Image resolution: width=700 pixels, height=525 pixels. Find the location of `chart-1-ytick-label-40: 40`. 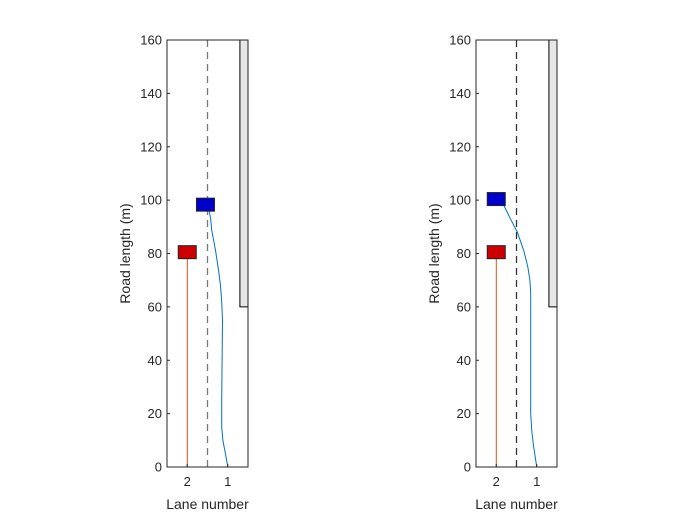

chart-1-ytick-label-40: 40 is located at coordinates (464, 360).